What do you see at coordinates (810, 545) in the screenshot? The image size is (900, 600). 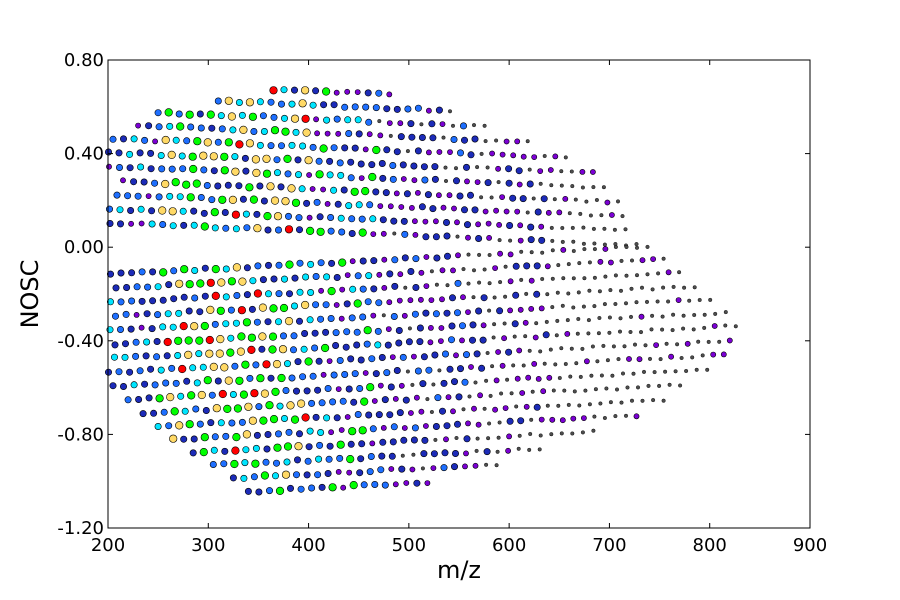 I see `x-tick-label: 900` at bounding box center [810, 545].